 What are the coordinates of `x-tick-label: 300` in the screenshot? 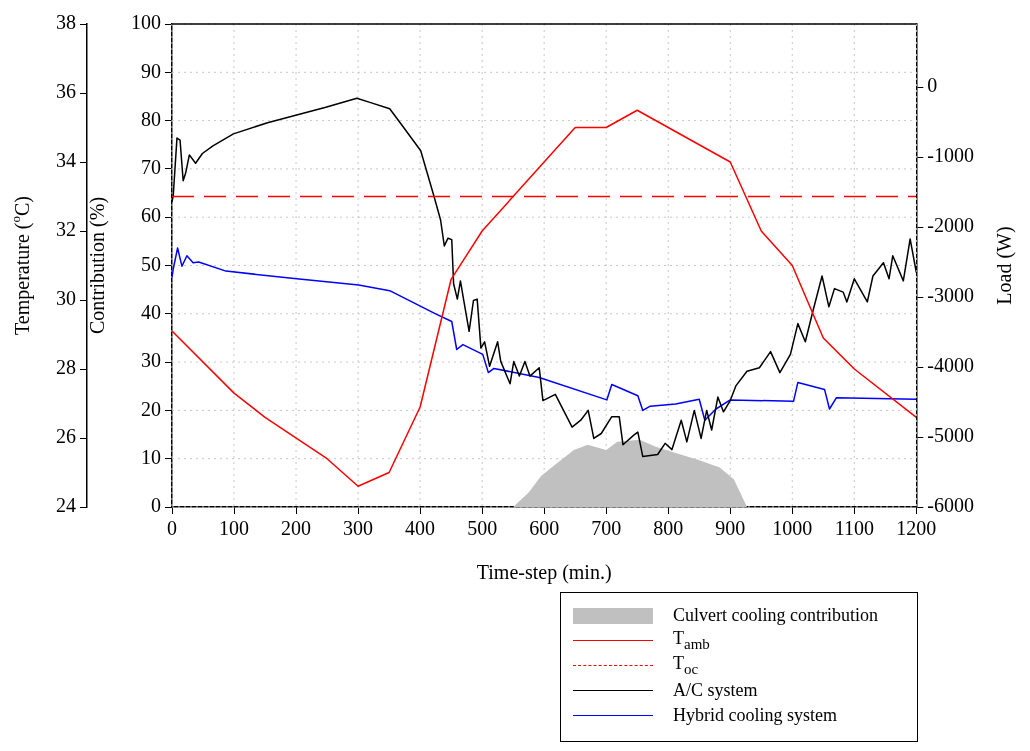 It's located at (358, 528).